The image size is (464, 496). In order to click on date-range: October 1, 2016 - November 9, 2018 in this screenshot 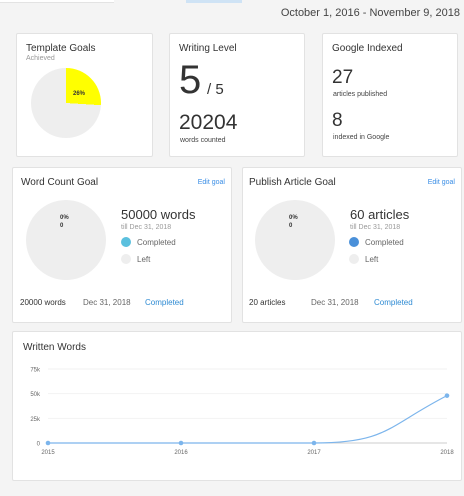, I will do `click(370, 13)`.